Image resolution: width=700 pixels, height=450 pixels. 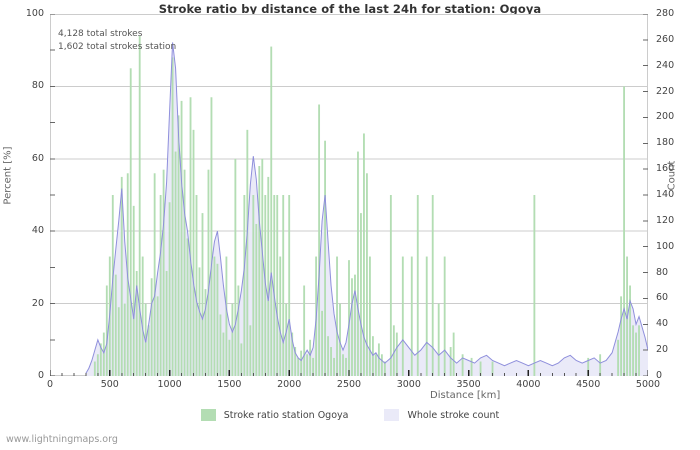 What do you see at coordinates (37, 231) in the screenshot?
I see `y-axis-left-tick: 40` at bounding box center [37, 231].